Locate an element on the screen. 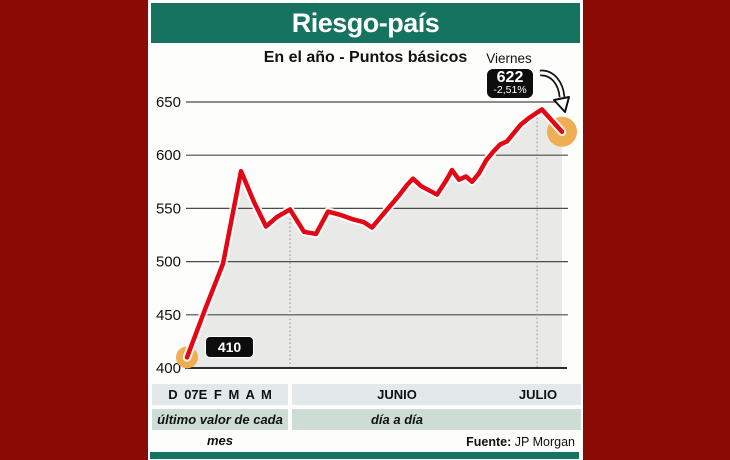 The height and width of the screenshot is (460, 730). daily-axis-band: JUNIO JULIO is located at coordinates (436, 394).